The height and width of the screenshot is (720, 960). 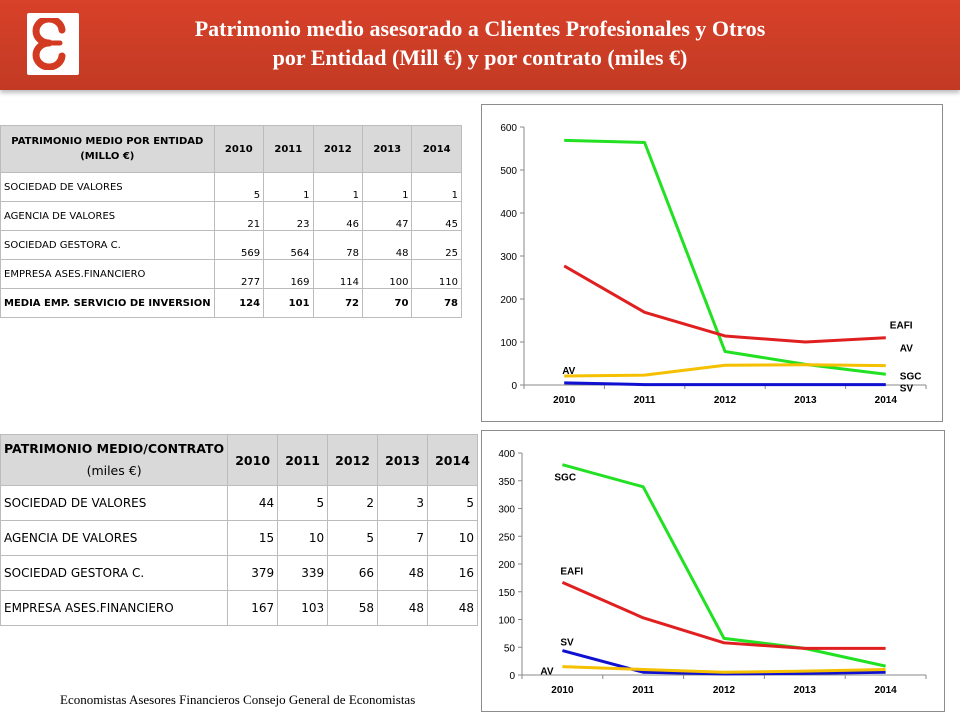 I want to click on table-cell: 78, so click(x=338, y=245).